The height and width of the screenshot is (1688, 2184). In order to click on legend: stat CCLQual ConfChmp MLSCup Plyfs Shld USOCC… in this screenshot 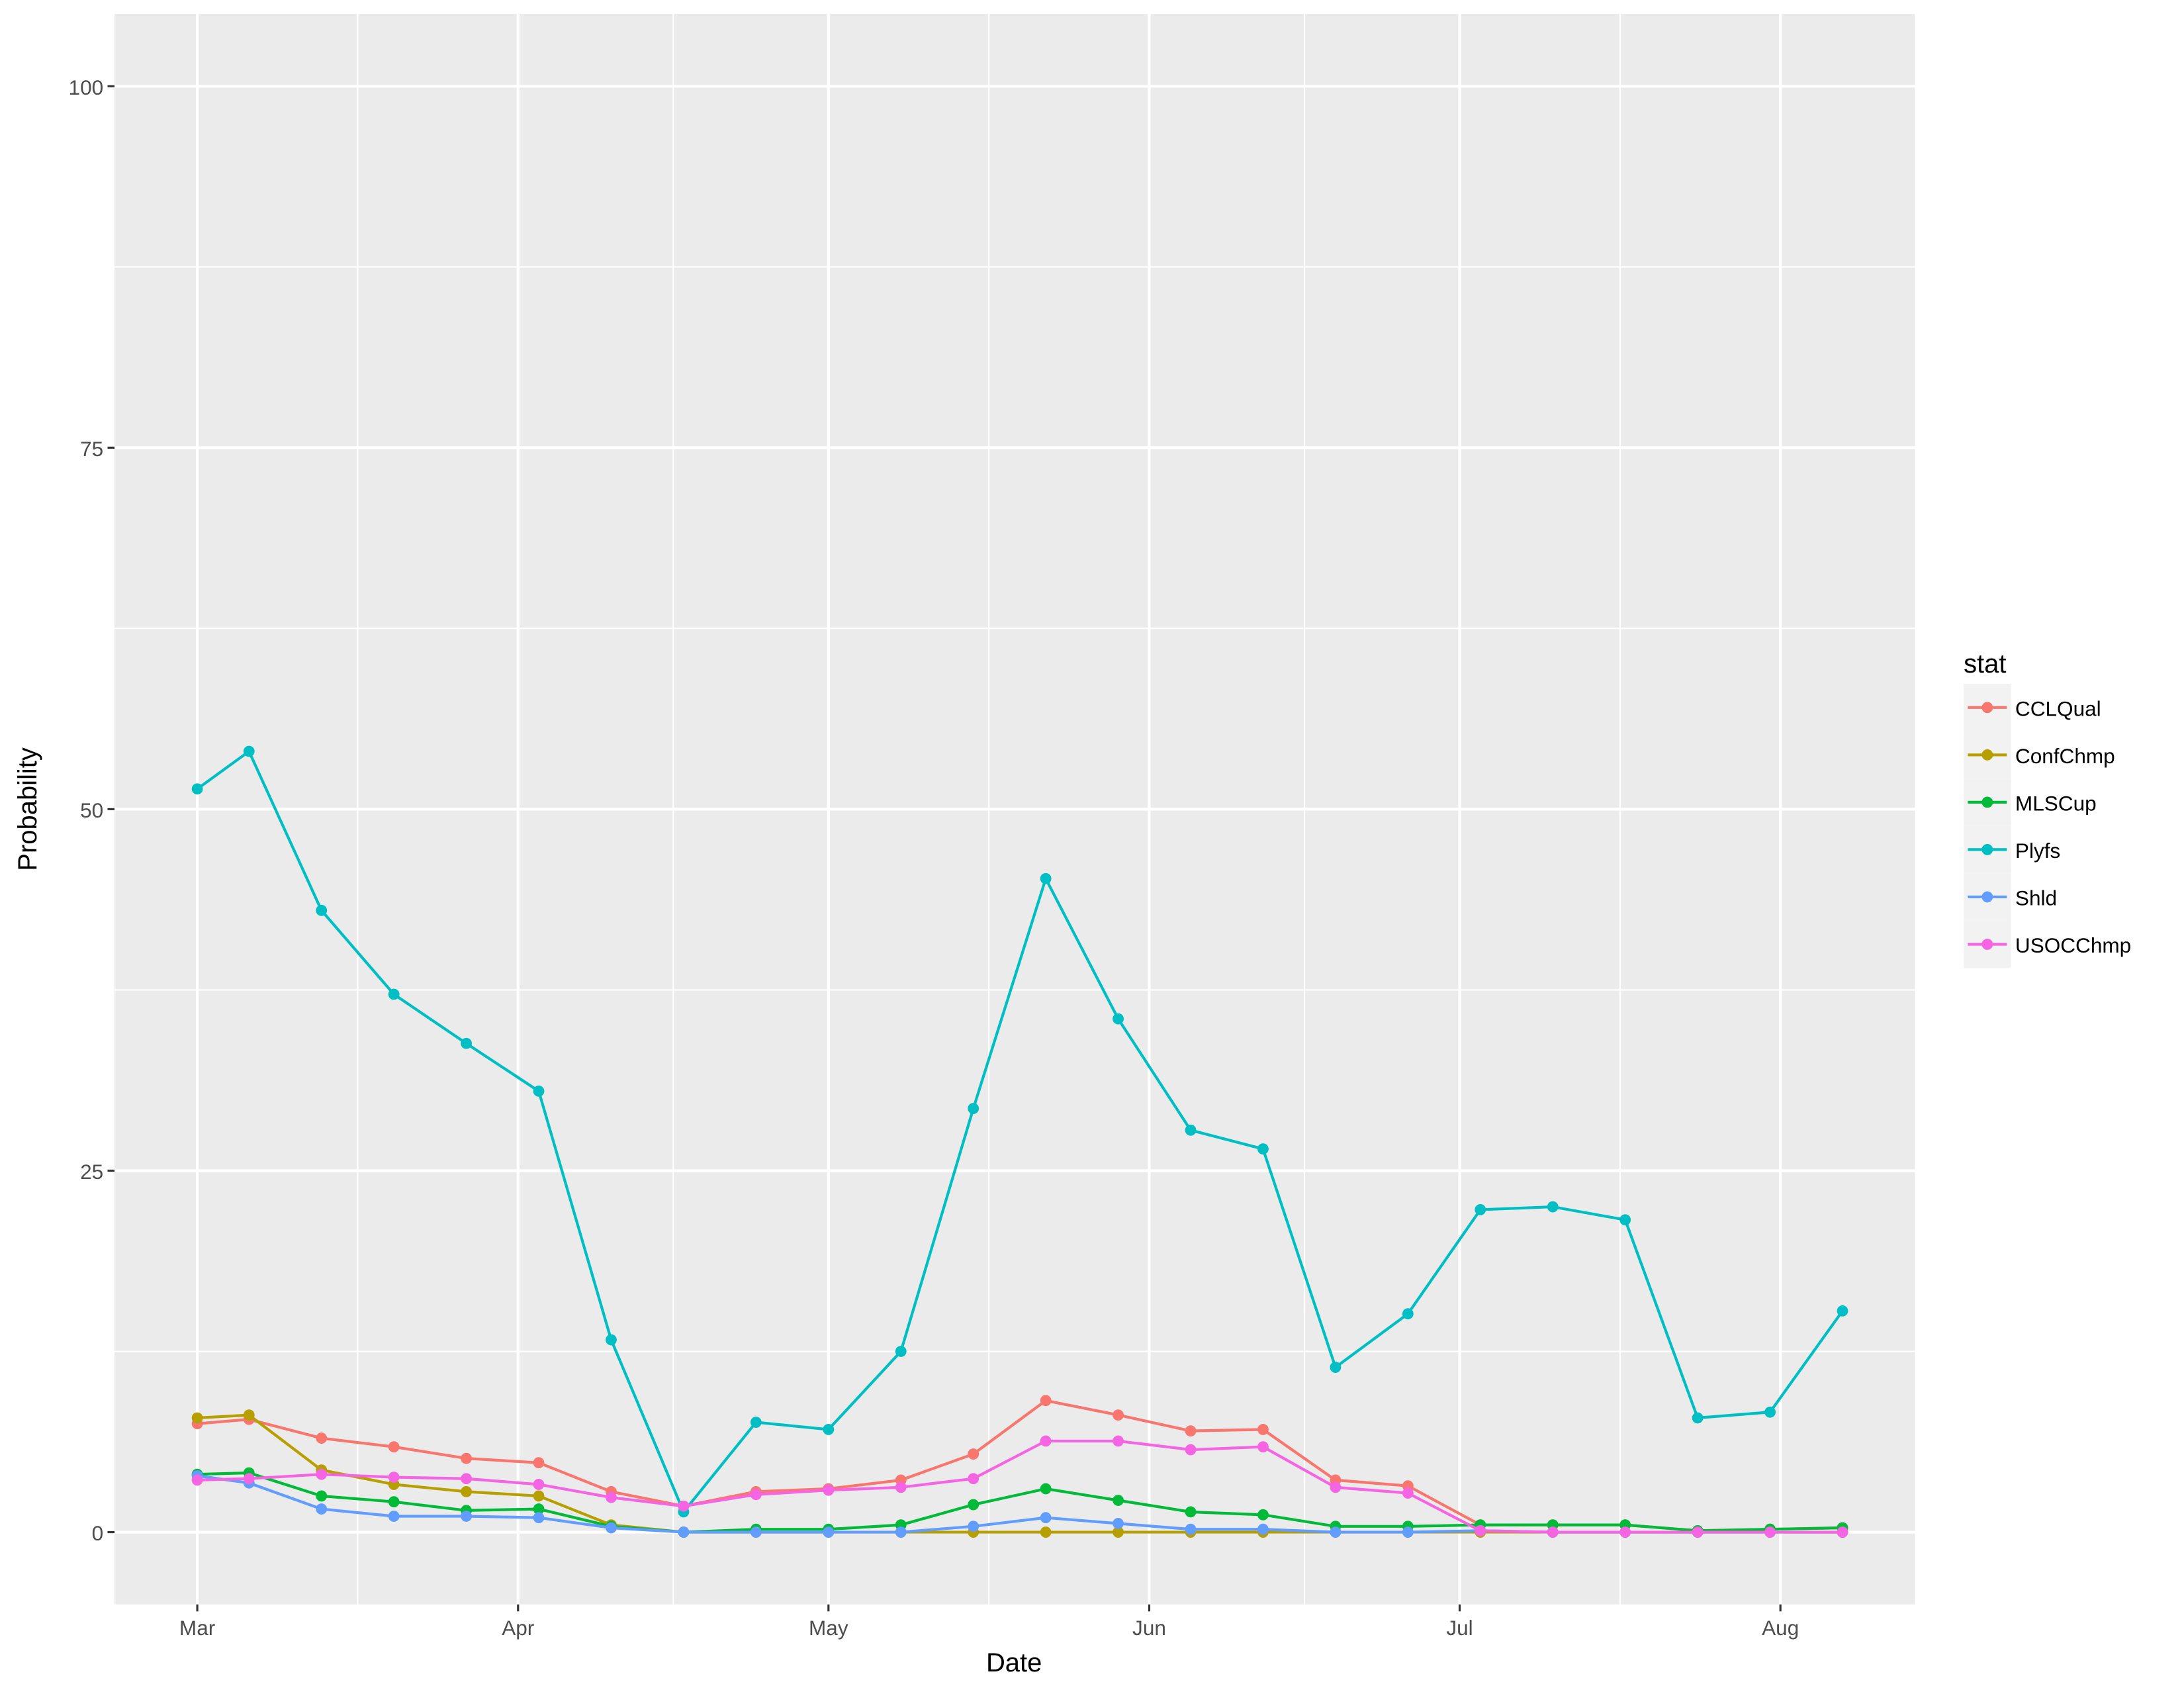, I will do `click(2048, 808)`.